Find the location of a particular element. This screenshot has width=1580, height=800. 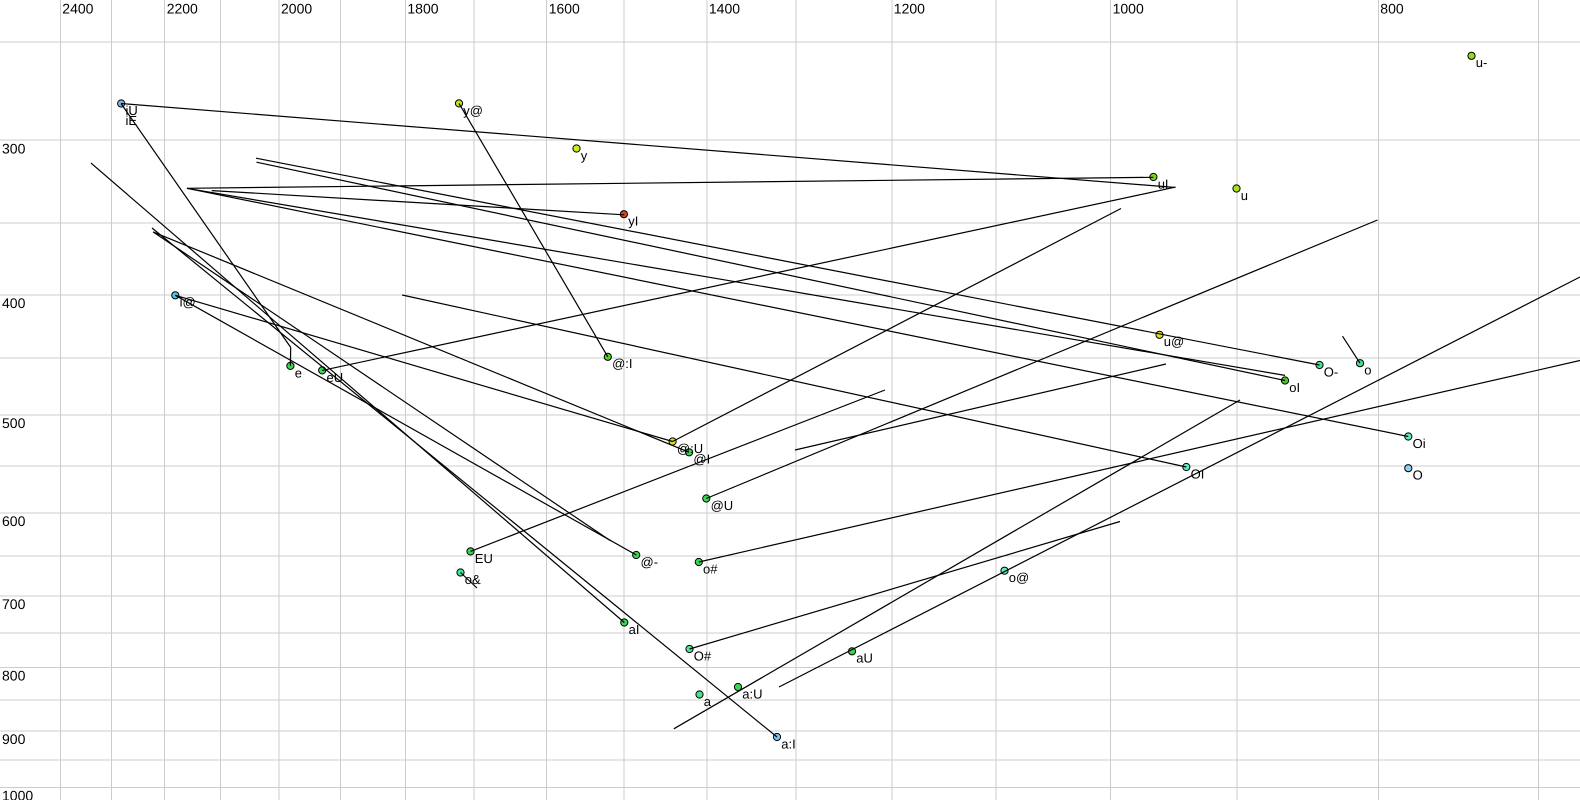

svg-text: O# is located at coordinates (703, 655).